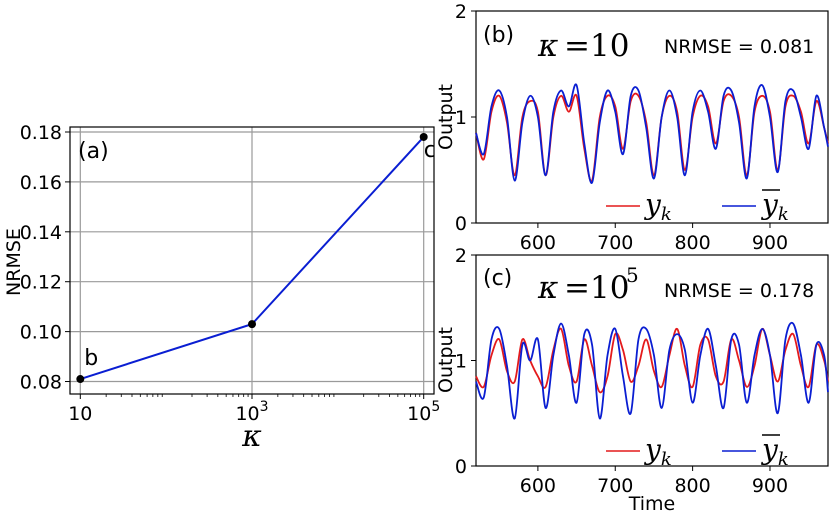 This screenshot has height=516, width=831. I want to click on panel-a-y-tick-label: 0.10, so click(41, 333).